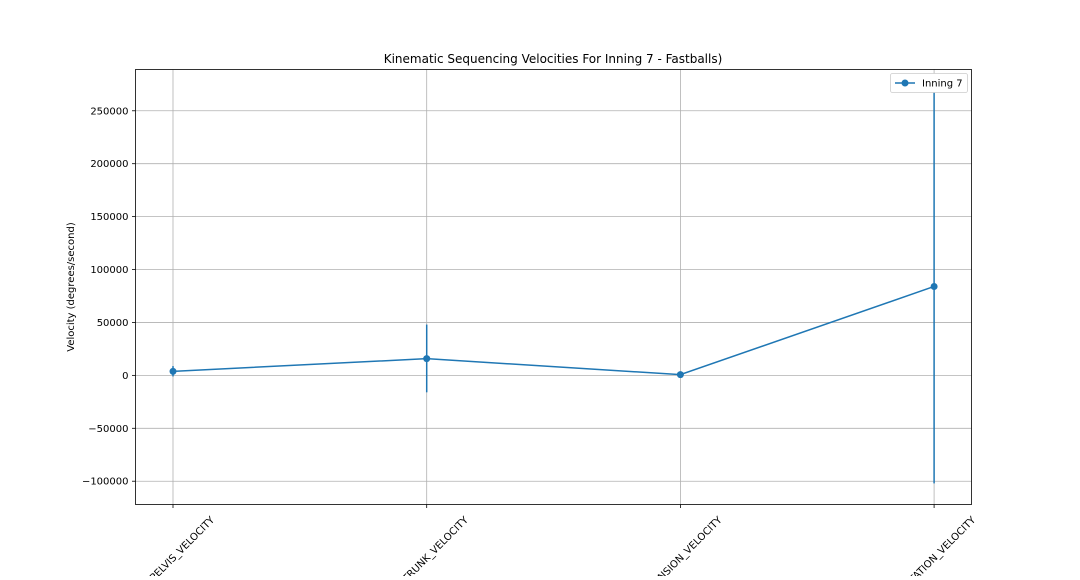  What do you see at coordinates (905, 83) in the screenshot?
I see `legend-marker-swatch` at bounding box center [905, 83].